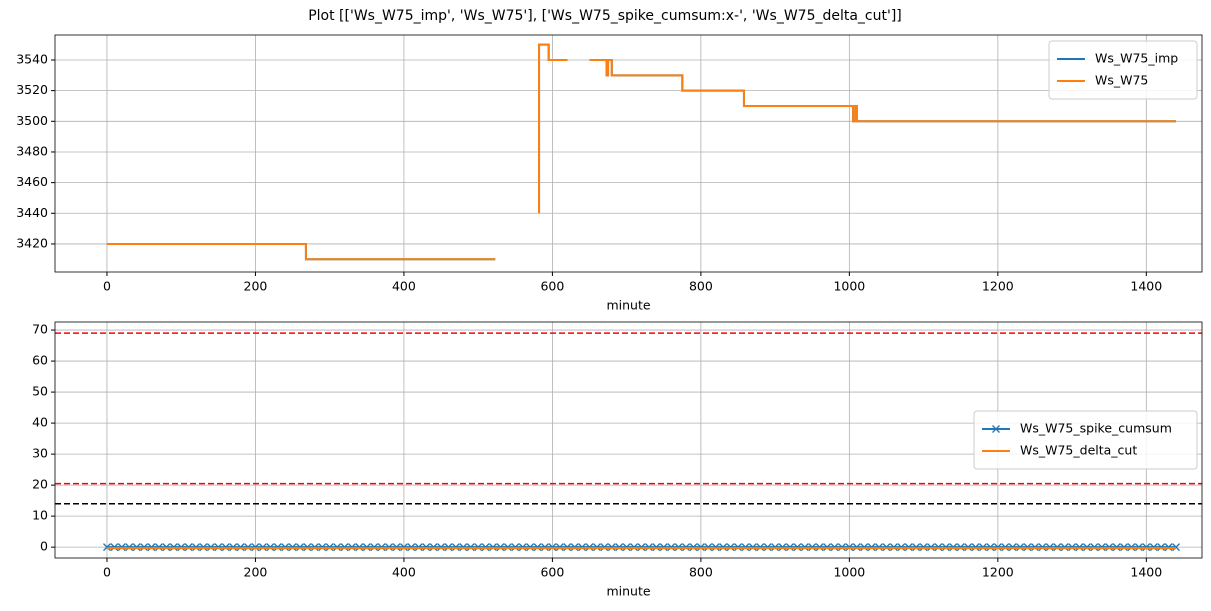 The height and width of the screenshot is (611, 1211). What do you see at coordinates (40, 515) in the screenshot?
I see `y-tick-label: 10` at bounding box center [40, 515].